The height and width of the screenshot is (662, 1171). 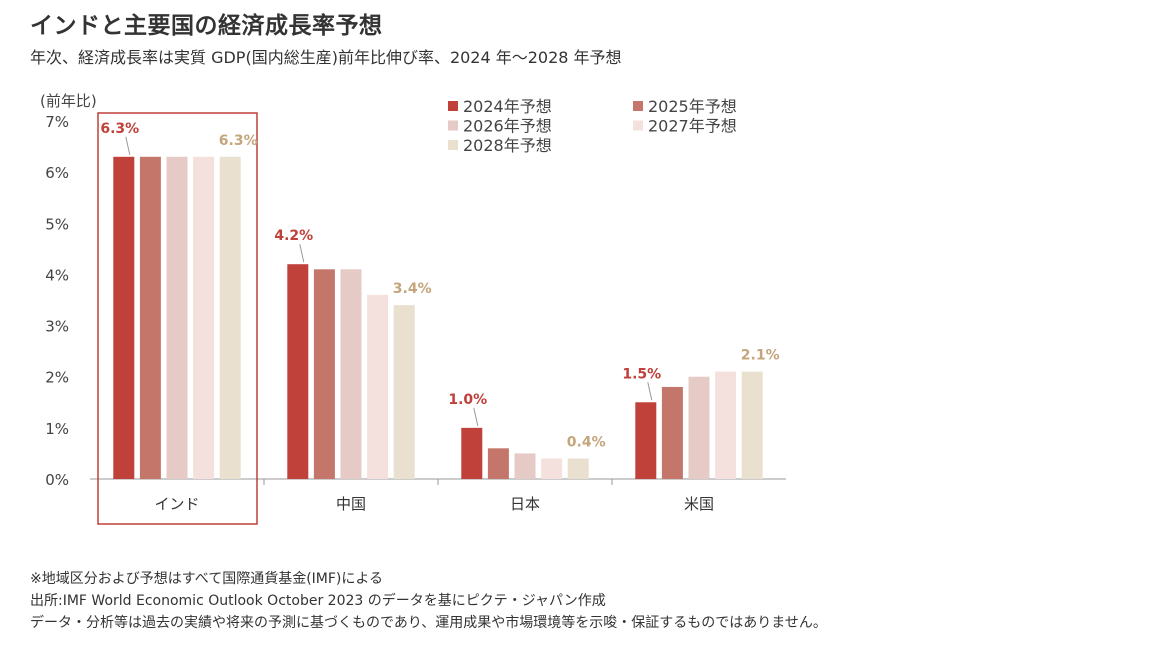 I want to click on y-tick-label: 4%, so click(x=57, y=275).